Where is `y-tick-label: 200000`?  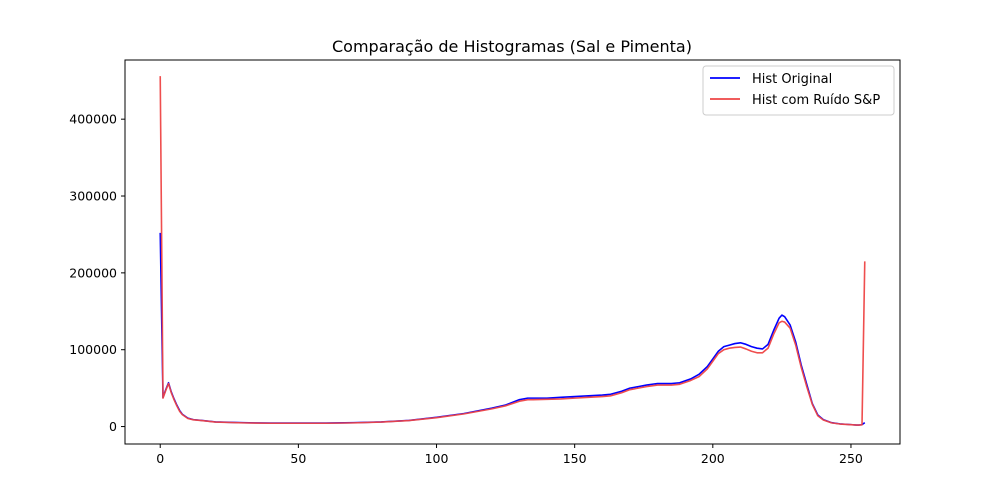 y-tick-label: 200000 is located at coordinates (93, 272).